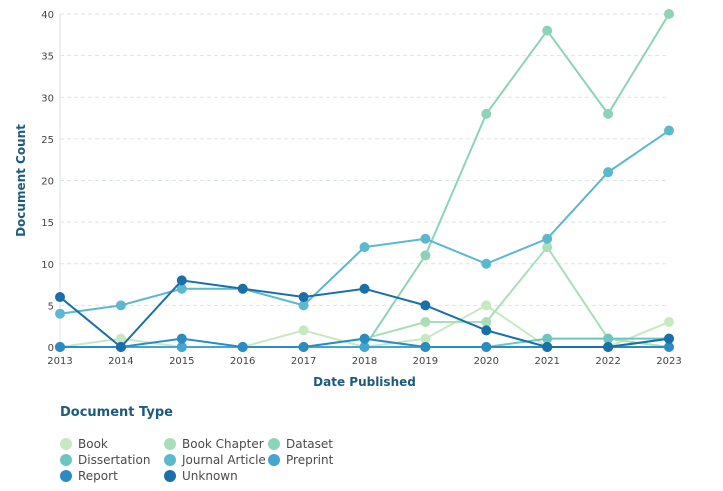 The width and height of the screenshot is (723, 491). I want to click on legend-label: Unknown, so click(210, 476).